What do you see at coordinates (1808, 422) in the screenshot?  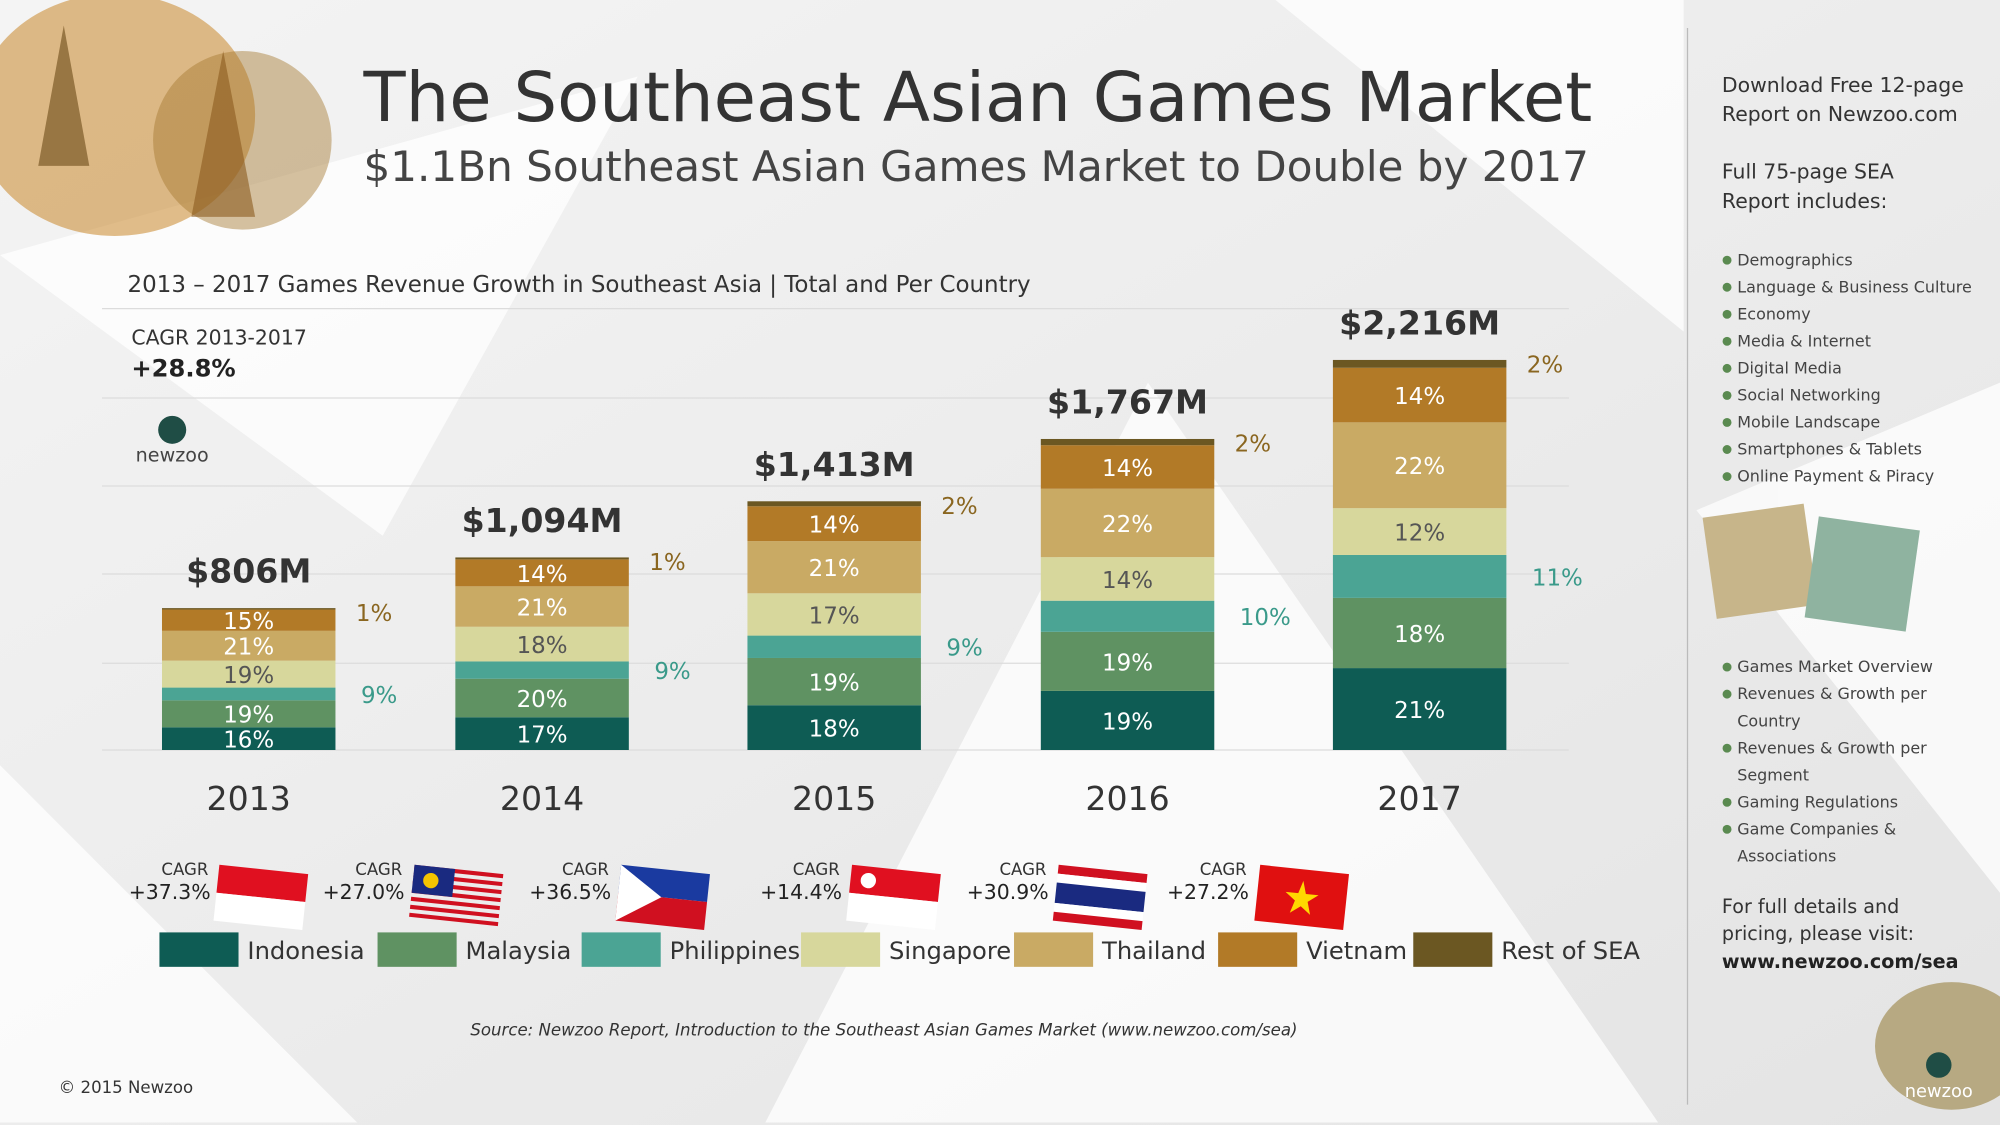 I see `sidebar-item: Mobile Landscape` at bounding box center [1808, 422].